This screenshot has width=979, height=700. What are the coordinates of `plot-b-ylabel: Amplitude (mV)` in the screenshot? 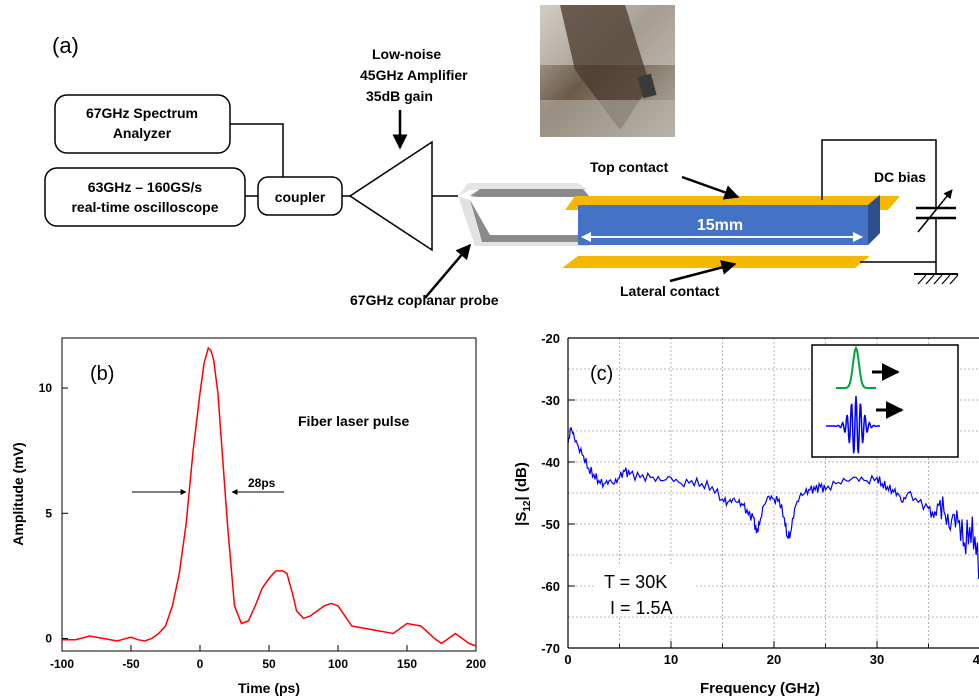 It's located at (18, 493).